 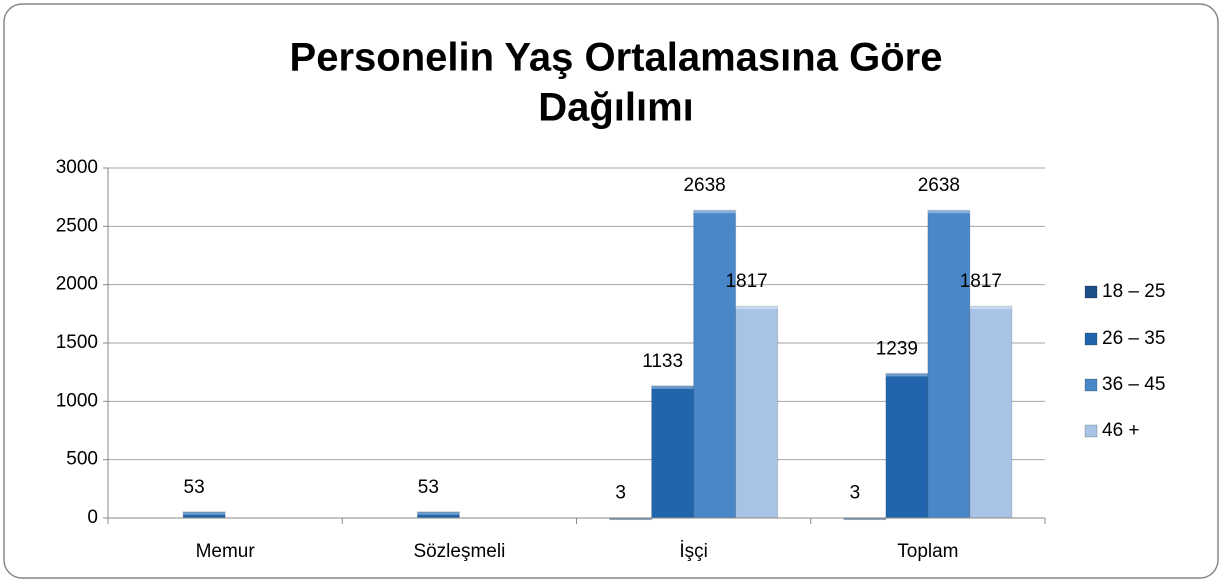 What do you see at coordinates (897, 348) in the screenshot?
I see `data-label: 1239` at bounding box center [897, 348].